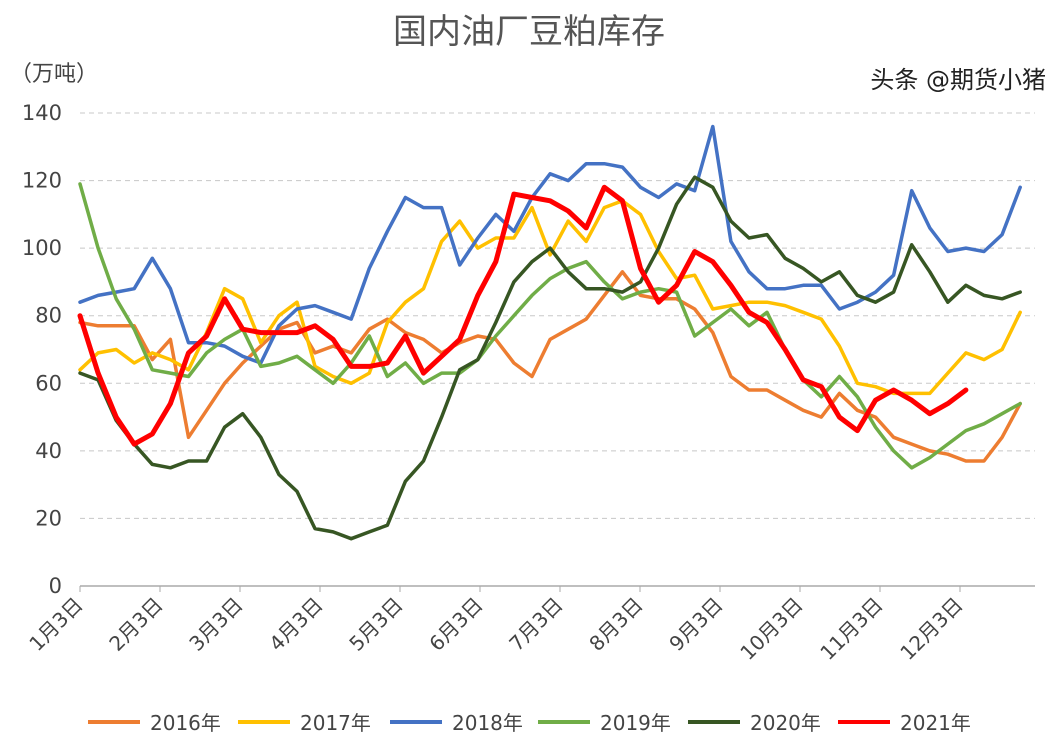 The image size is (1058, 752). I want to click on x-tick-label: 1月3日, so click(55, 624).